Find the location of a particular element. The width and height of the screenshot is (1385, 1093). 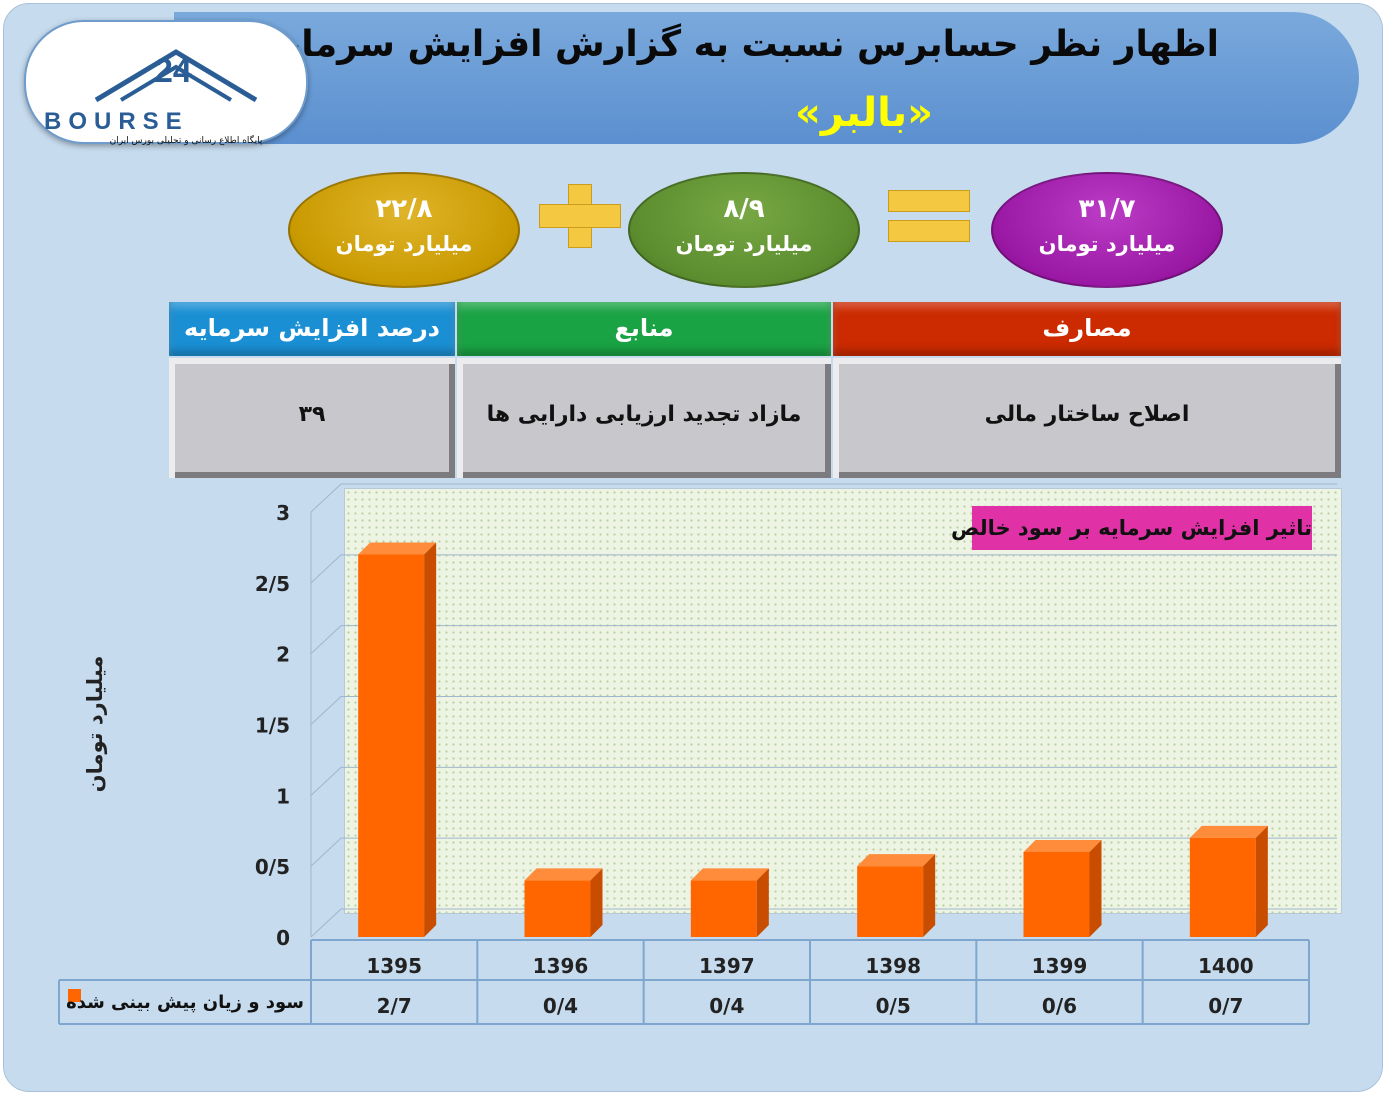

data-label: 0/6 is located at coordinates (1059, 1006).